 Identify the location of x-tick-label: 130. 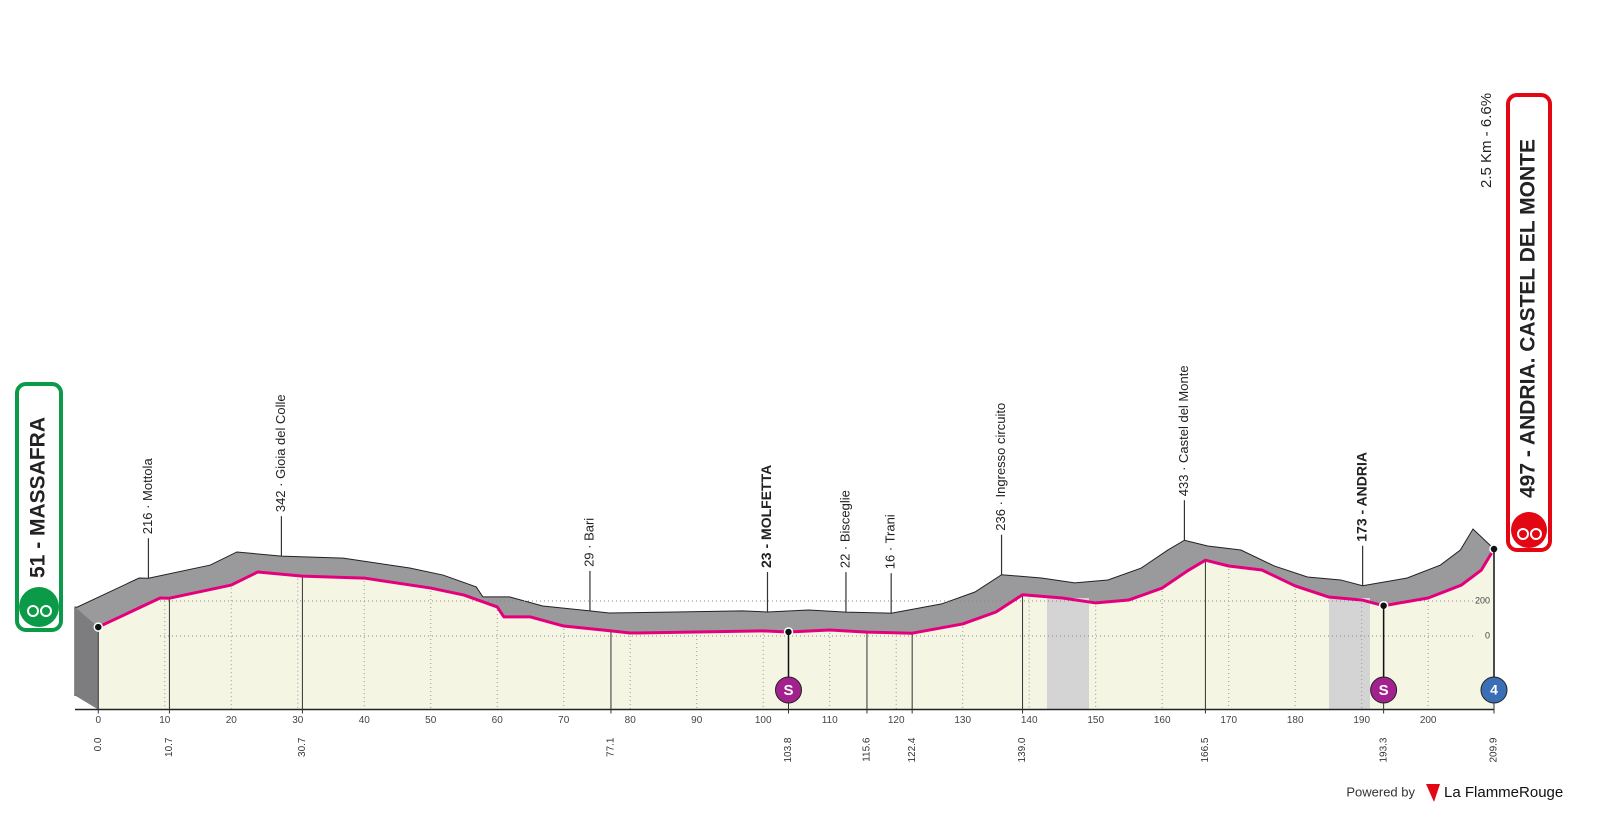
(962, 720).